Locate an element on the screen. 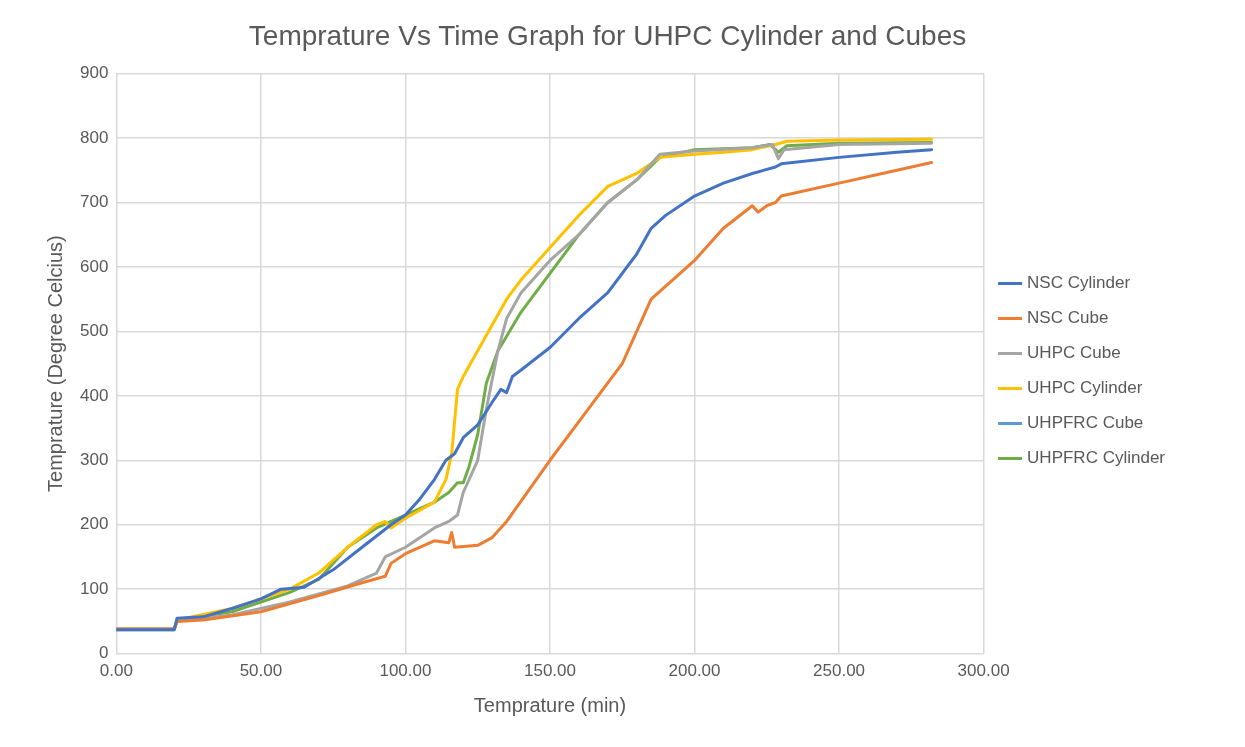 This screenshot has height=747, width=1245. x-tick-label: 150.00 is located at coordinates (549, 671).